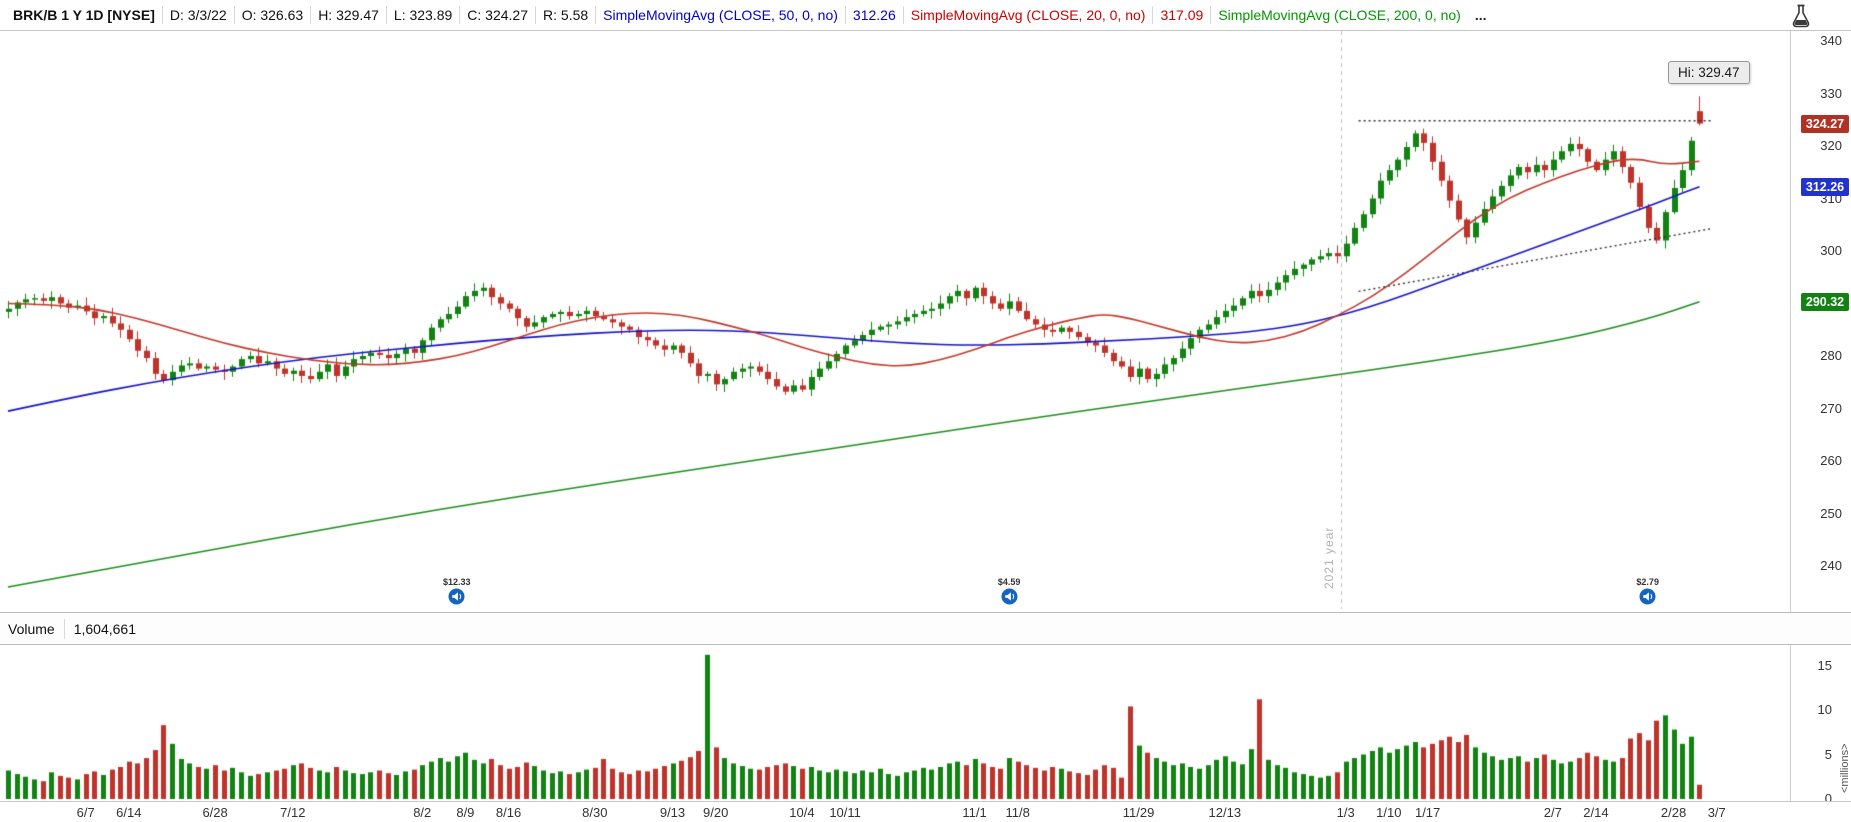 The width and height of the screenshot is (1851, 822). Describe the element at coordinates (802, 812) in the screenshot. I see `x-axis-label: 10/4` at that location.